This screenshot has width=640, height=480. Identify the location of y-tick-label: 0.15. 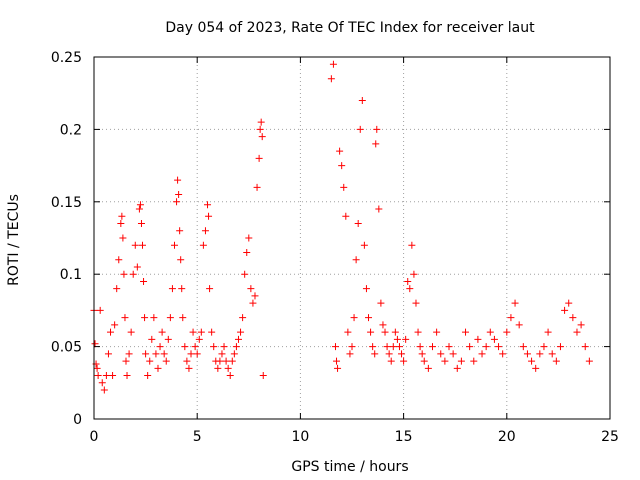
(66, 203).